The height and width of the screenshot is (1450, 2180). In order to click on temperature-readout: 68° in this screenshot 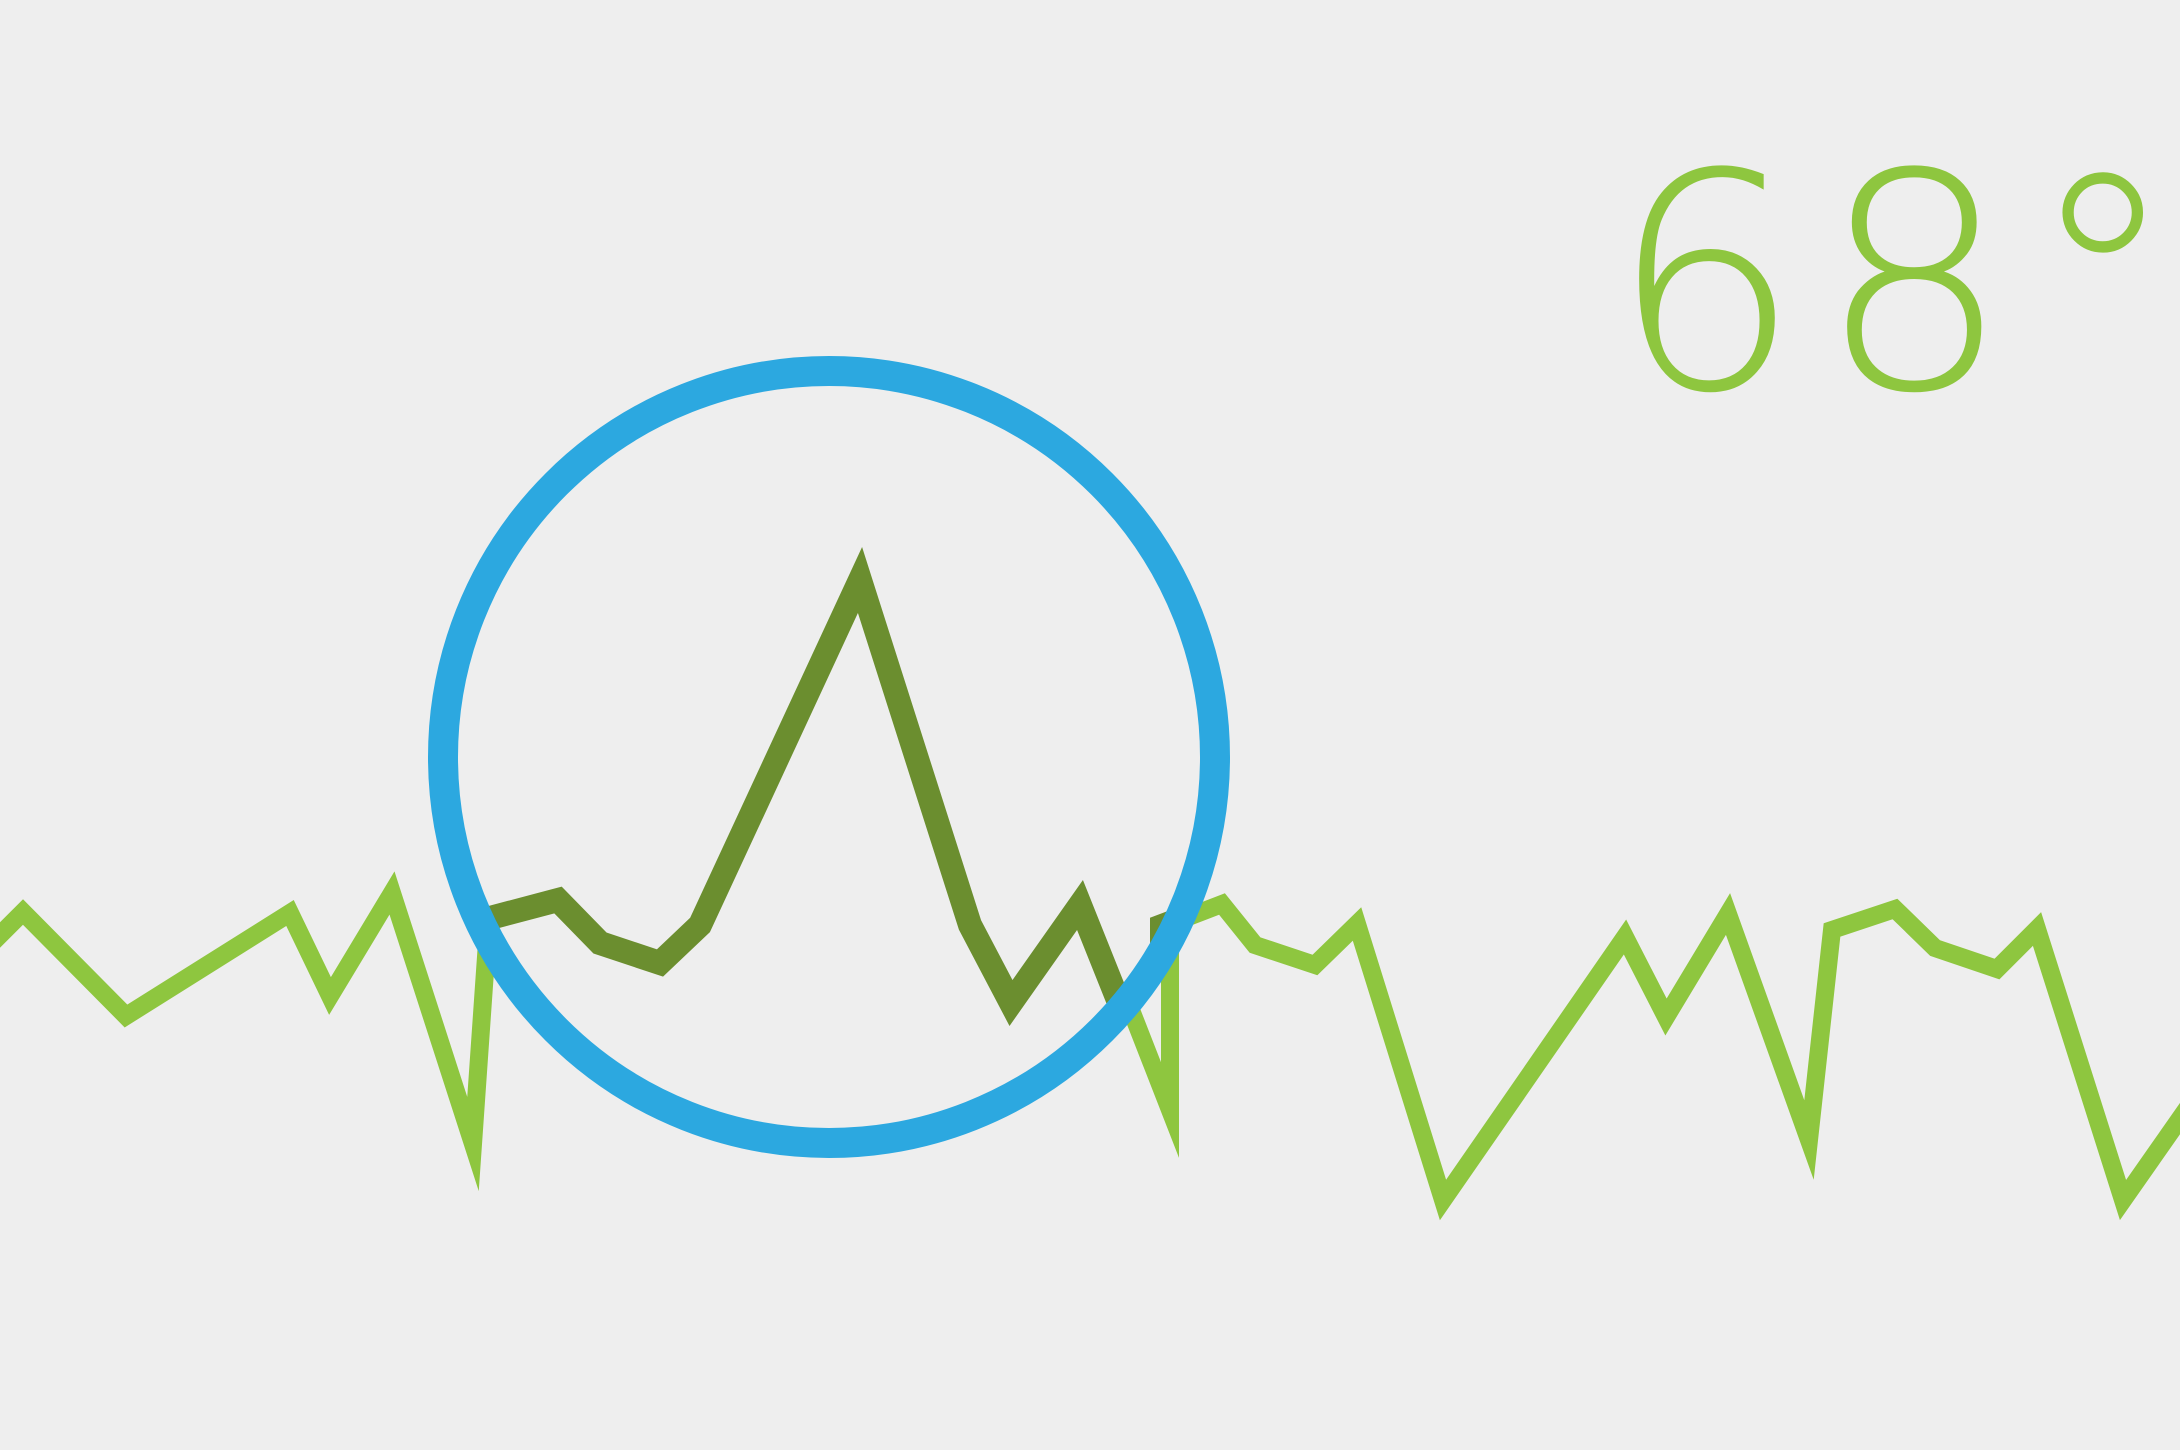, I will do `click(1895, 284)`.